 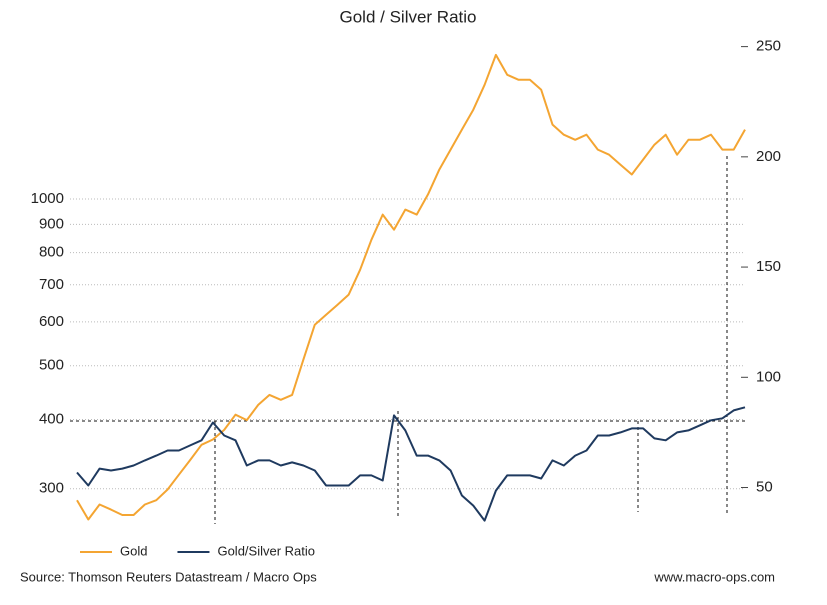 What do you see at coordinates (768, 156) in the screenshot?
I see `y2-tick-label: 200` at bounding box center [768, 156].